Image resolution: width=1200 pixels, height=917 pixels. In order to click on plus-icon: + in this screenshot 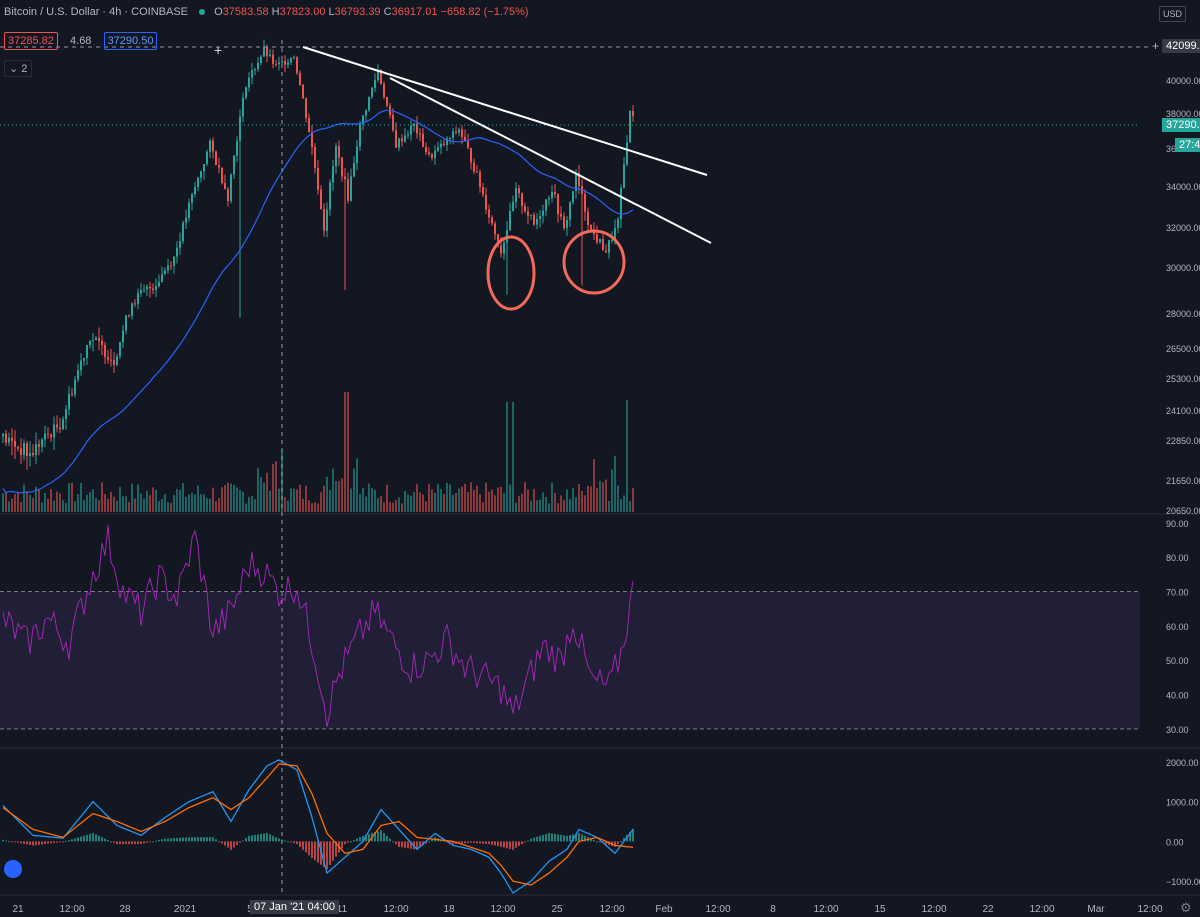, I will do `click(1156, 46)`.